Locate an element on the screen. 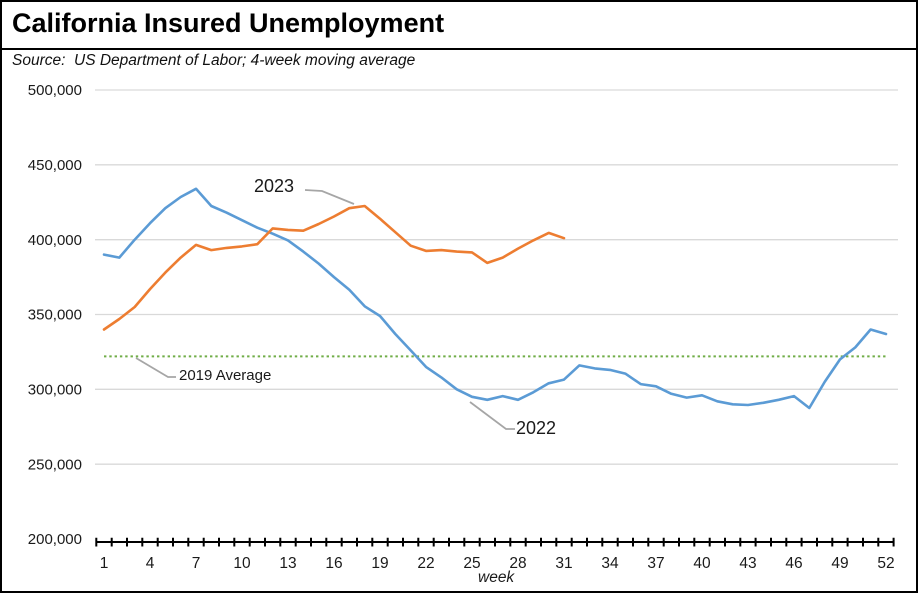 This screenshot has height=593, width=918. title-divider is located at coordinates (459, 49).